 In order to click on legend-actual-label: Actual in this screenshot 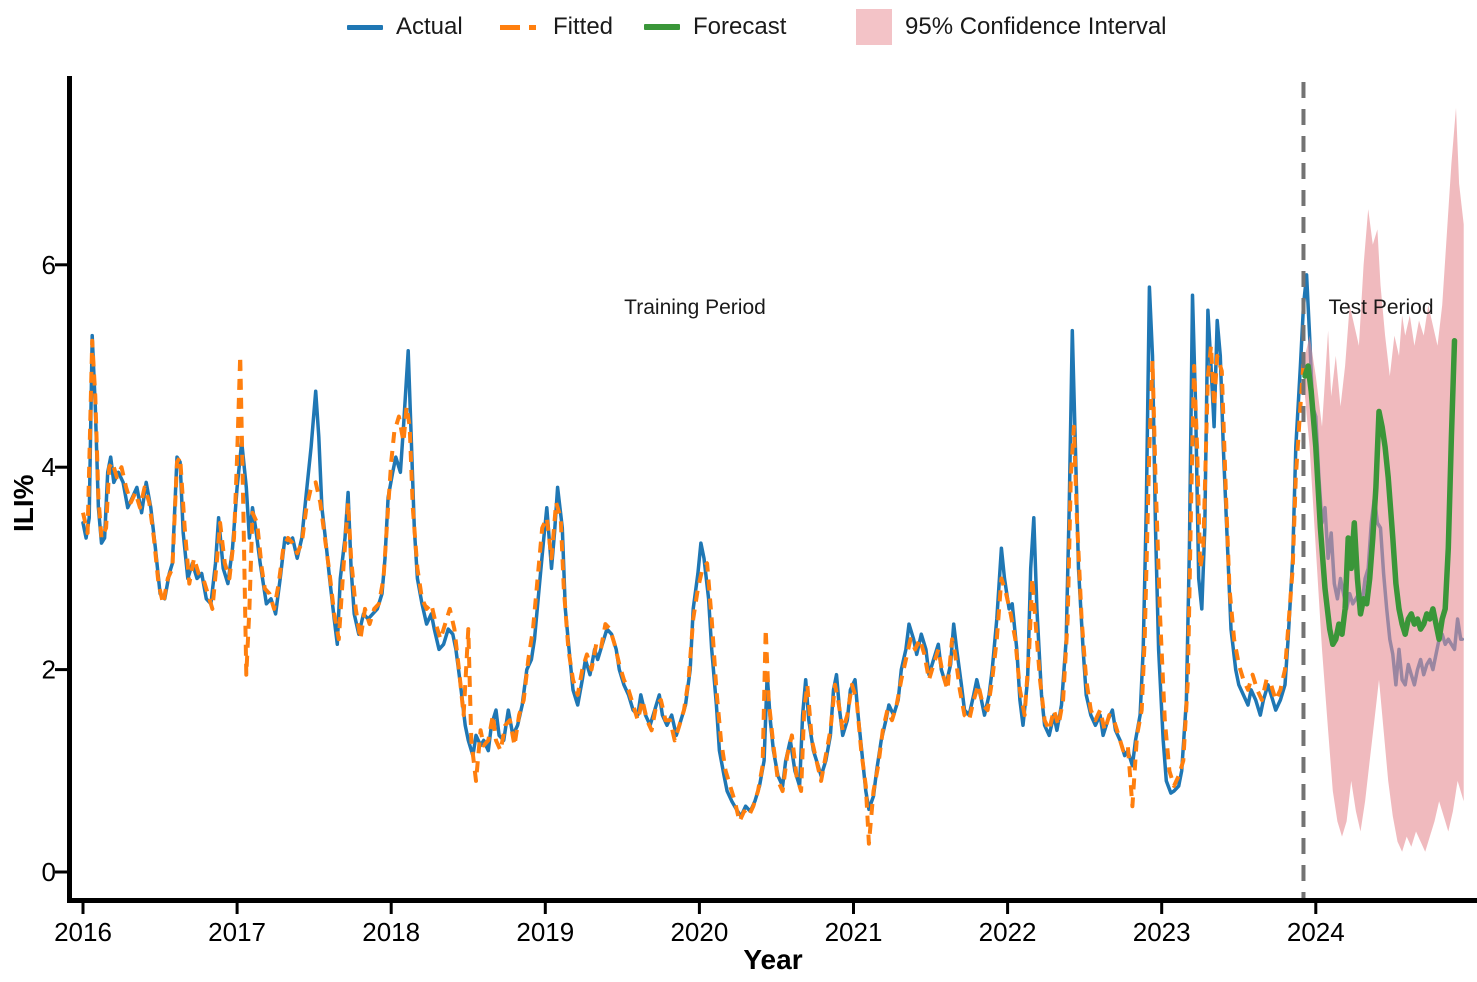, I will do `click(429, 26)`.